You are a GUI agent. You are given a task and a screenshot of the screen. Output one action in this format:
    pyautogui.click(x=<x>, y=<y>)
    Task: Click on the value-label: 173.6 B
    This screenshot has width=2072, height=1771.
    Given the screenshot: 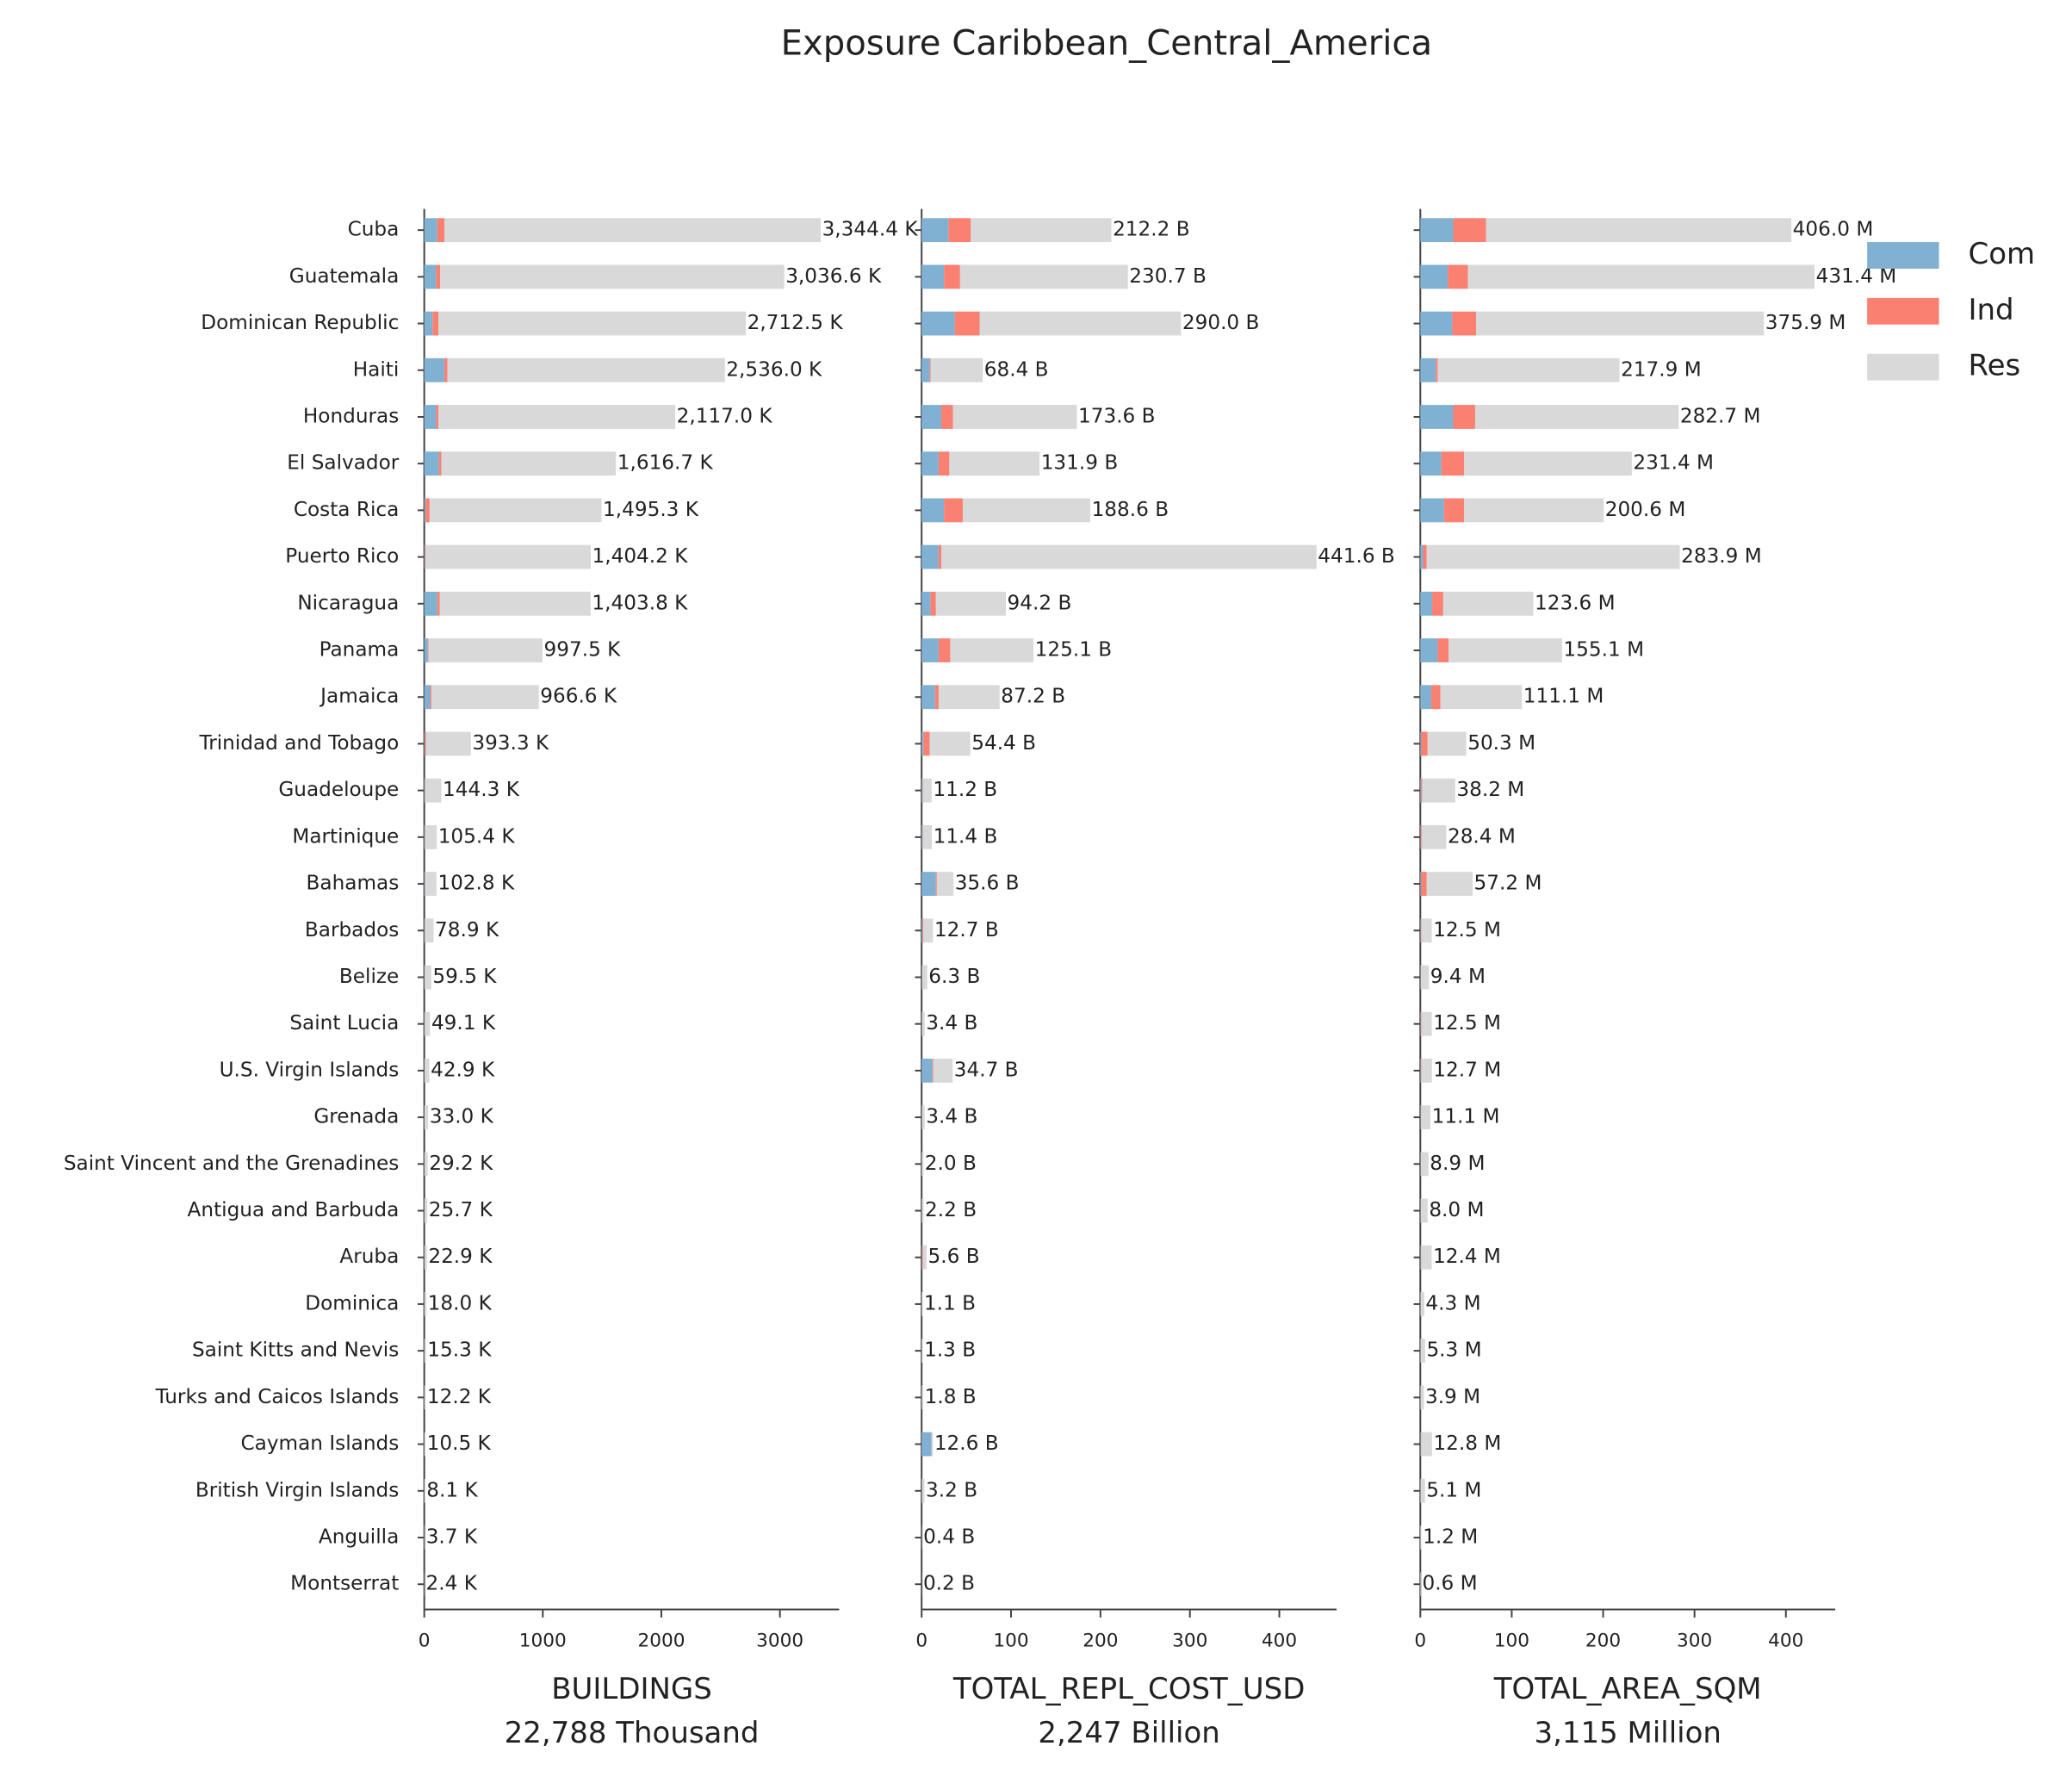 What is the action you would take?
    pyautogui.click(x=1117, y=416)
    